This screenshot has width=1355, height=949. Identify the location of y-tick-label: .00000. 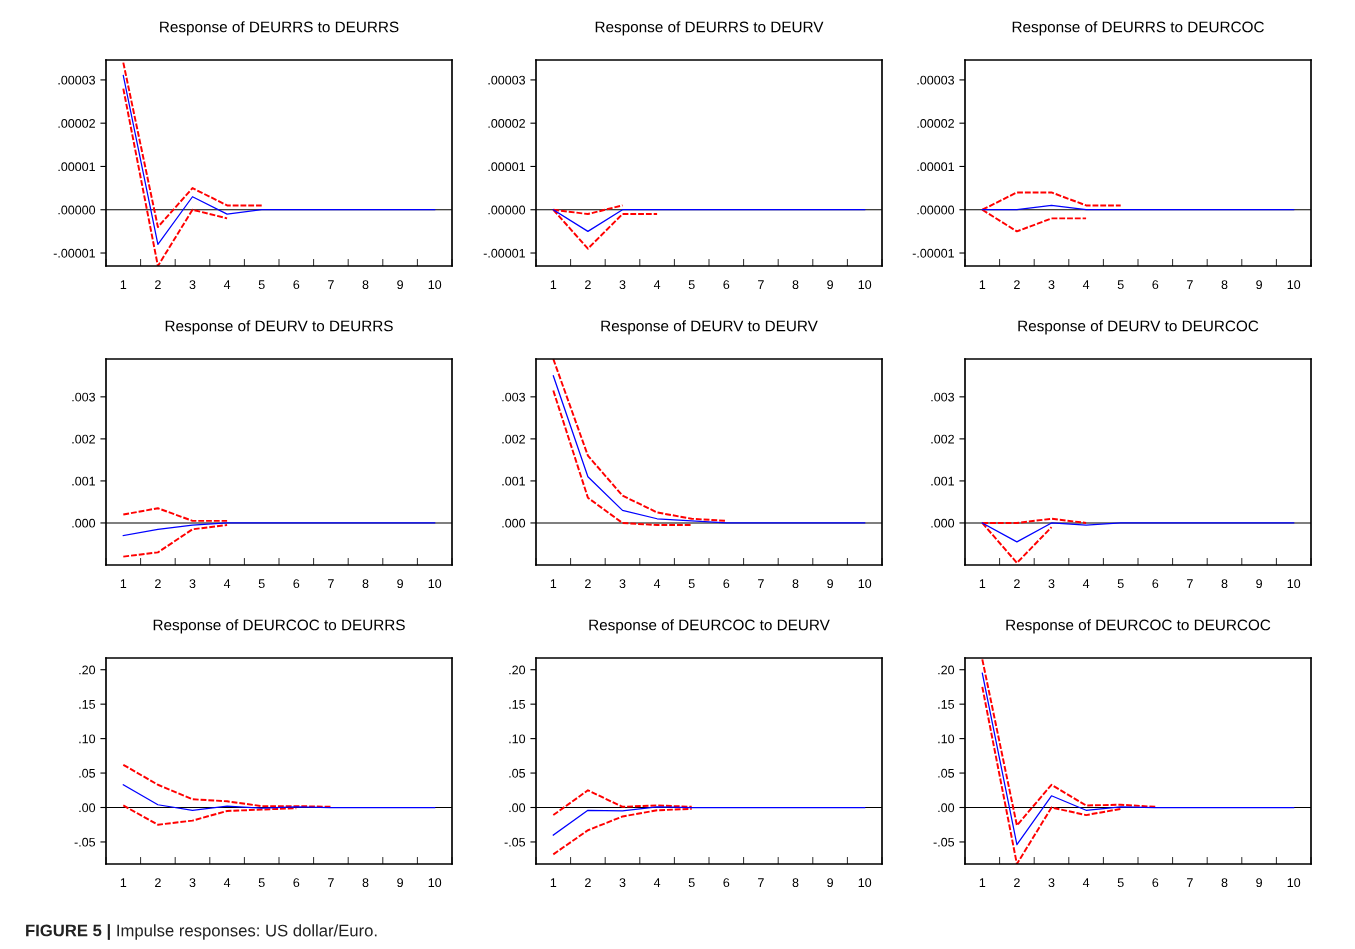
(936, 210).